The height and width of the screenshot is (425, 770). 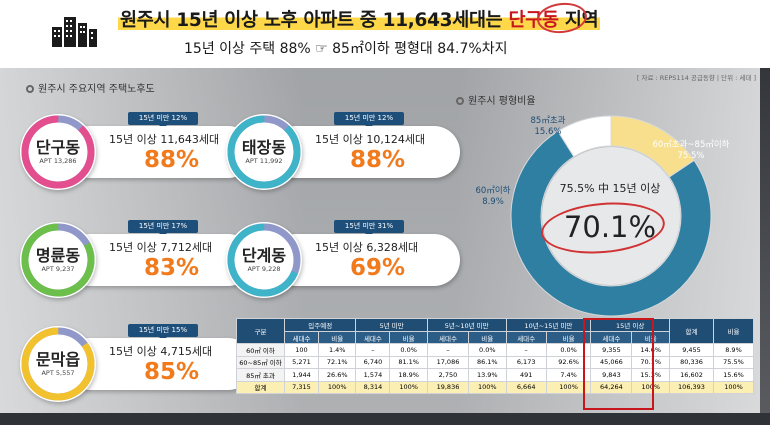 I want to click on table-row-label: 60~85㎡ 이하, so click(x=260, y=362).